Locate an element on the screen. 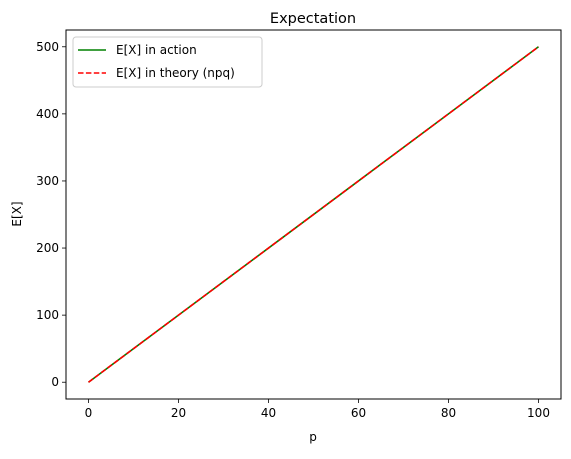  y-tick-label: 0 is located at coordinates (55, 382).